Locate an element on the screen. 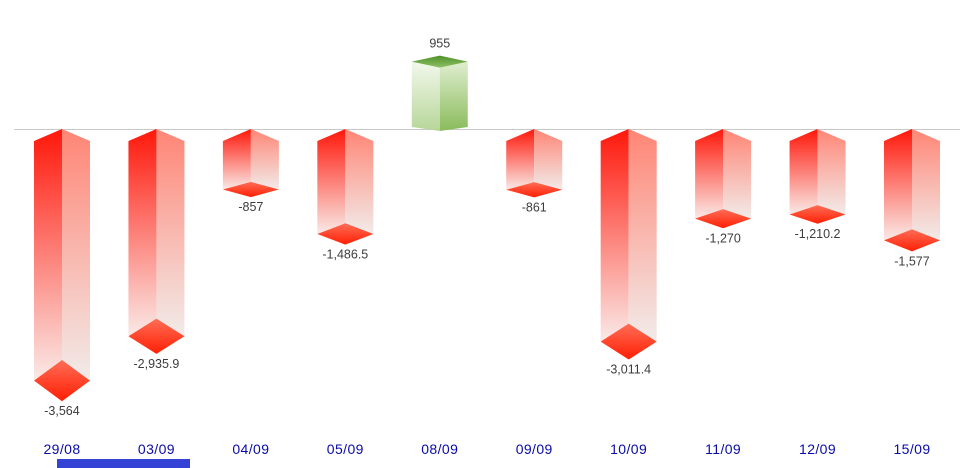  bar-column-7: -1,270 is located at coordinates (723, 187).